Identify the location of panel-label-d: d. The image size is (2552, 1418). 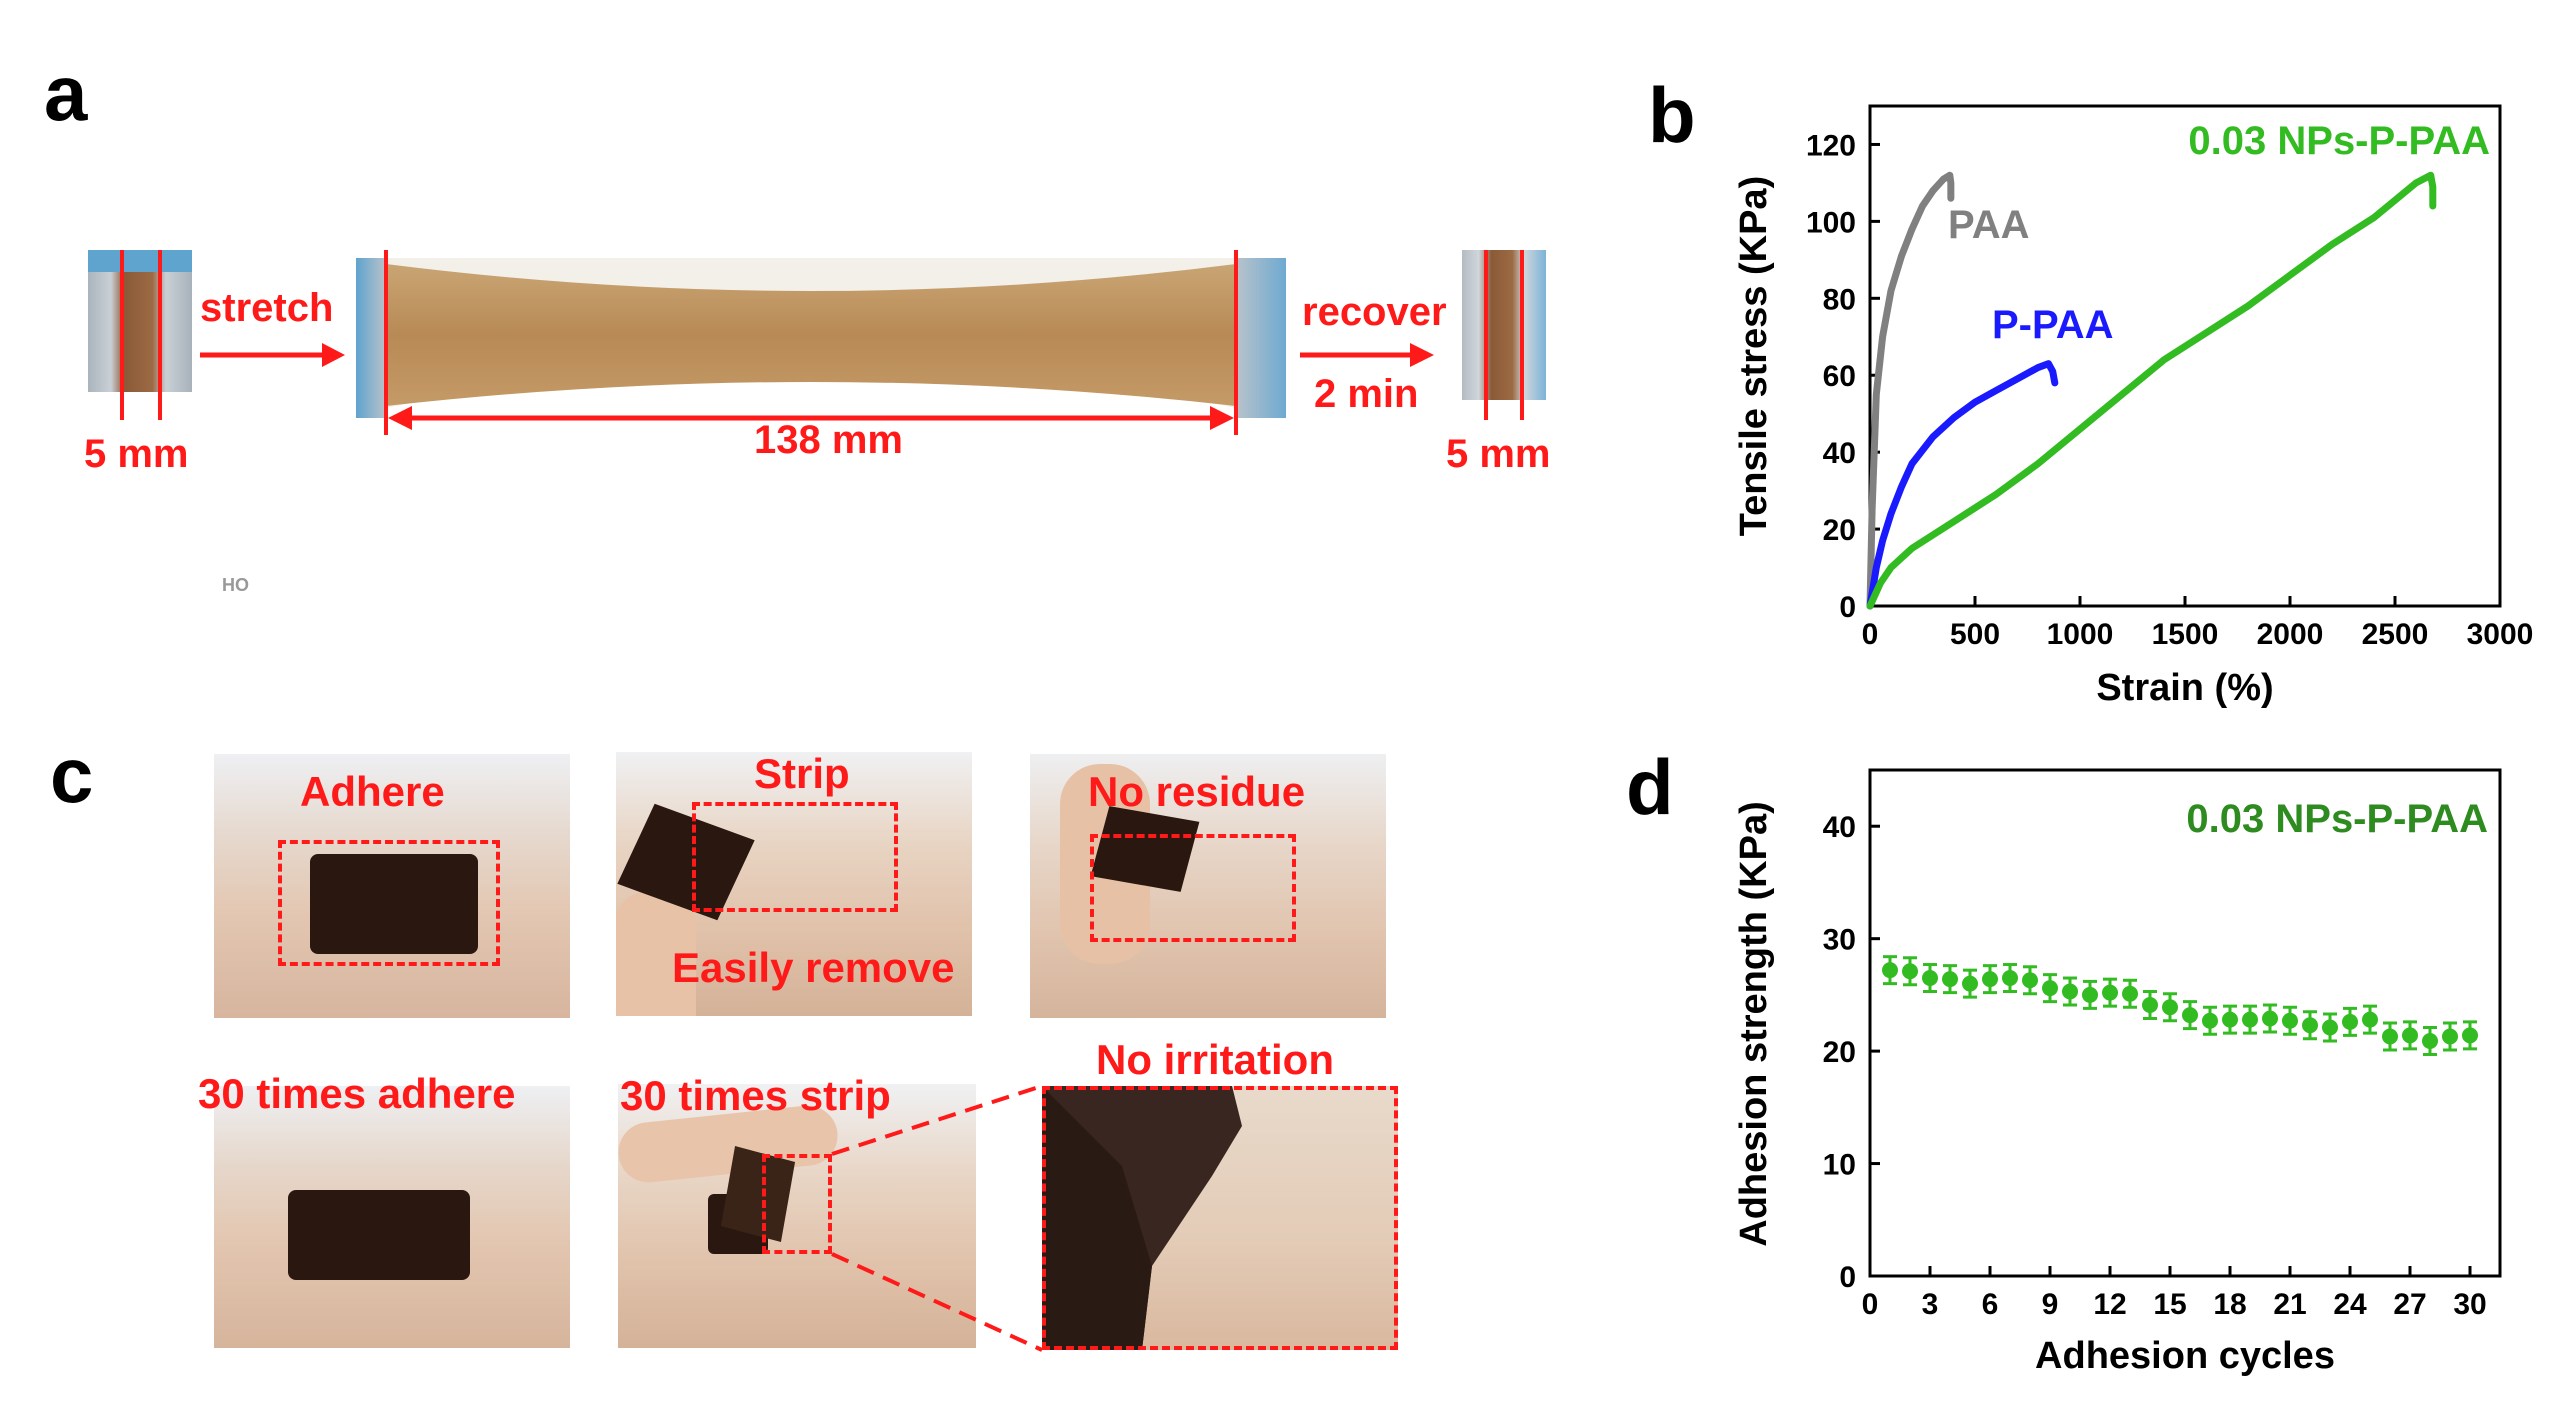
(1650, 787).